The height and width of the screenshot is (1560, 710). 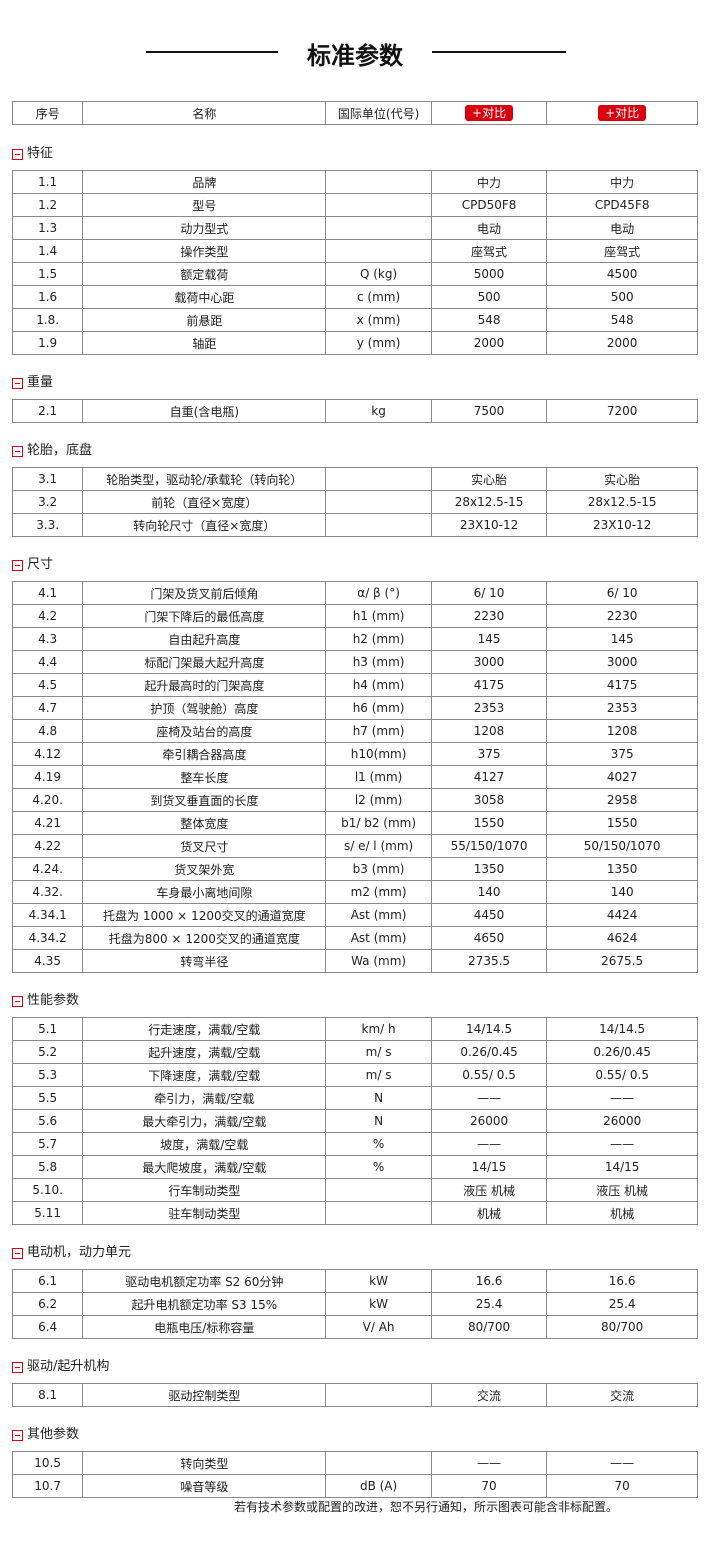 What do you see at coordinates (204, 343) in the screenshot?
I see `spec-name: 轴距` at bounding box center [204, 343].